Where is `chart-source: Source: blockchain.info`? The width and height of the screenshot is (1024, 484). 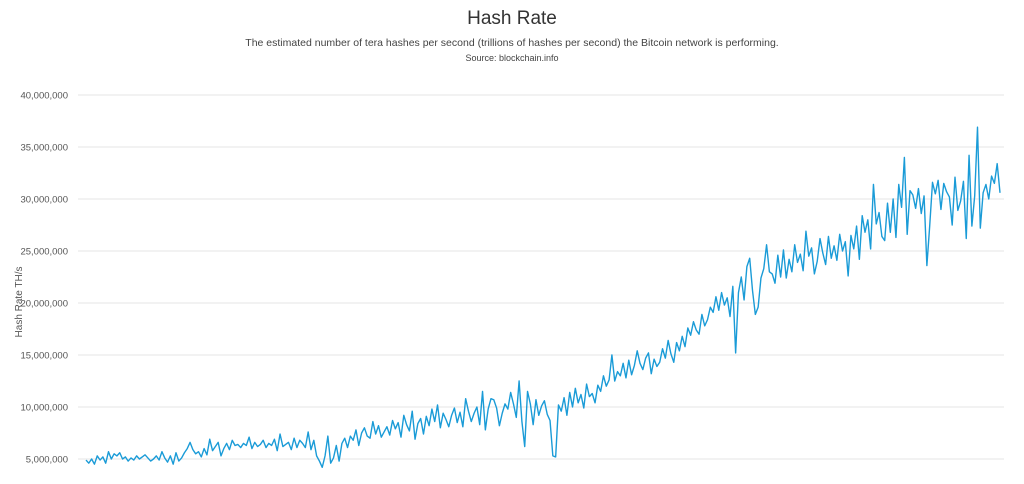 chart-source: Source: blockchain.info is located at coordinates (512, 58).